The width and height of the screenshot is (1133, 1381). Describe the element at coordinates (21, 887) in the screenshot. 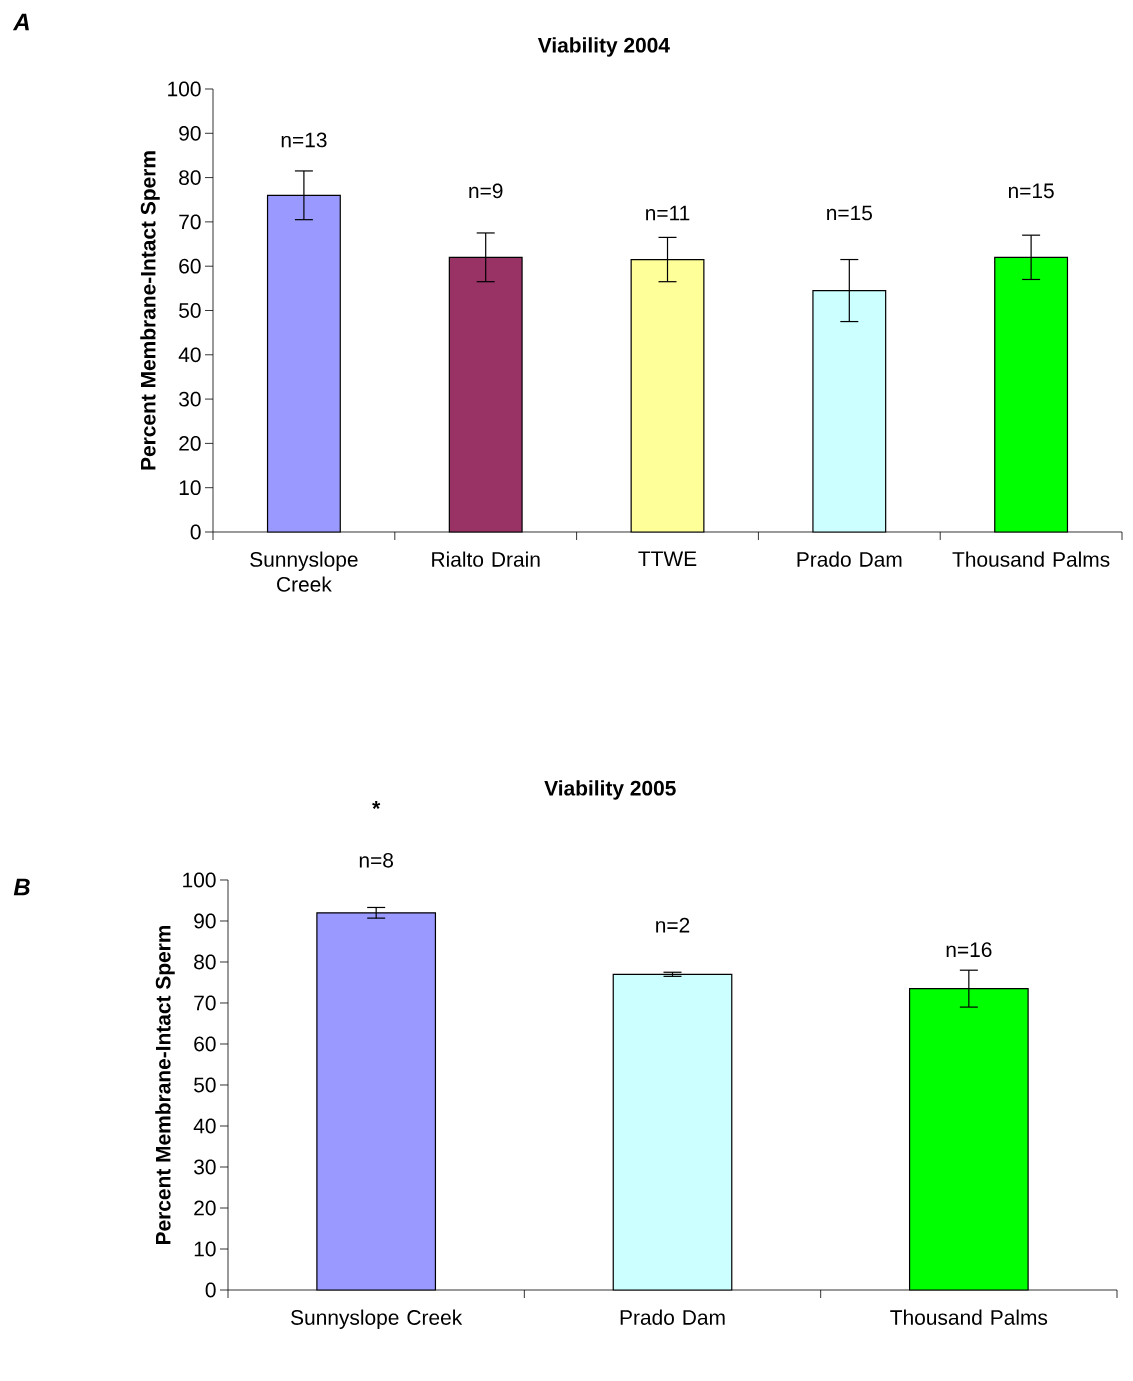

I see `text: B` at that location.